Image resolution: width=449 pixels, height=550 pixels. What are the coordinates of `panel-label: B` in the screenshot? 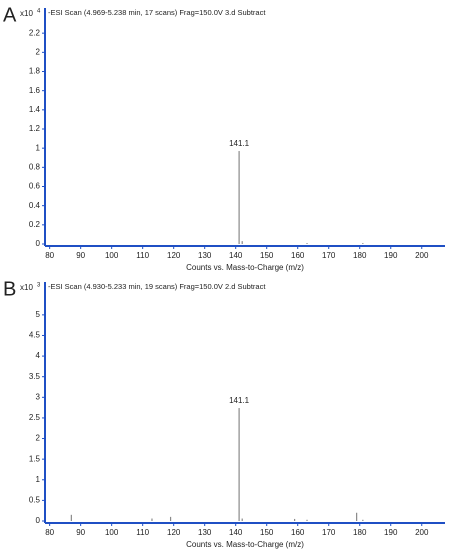 It's located at (9, 289).